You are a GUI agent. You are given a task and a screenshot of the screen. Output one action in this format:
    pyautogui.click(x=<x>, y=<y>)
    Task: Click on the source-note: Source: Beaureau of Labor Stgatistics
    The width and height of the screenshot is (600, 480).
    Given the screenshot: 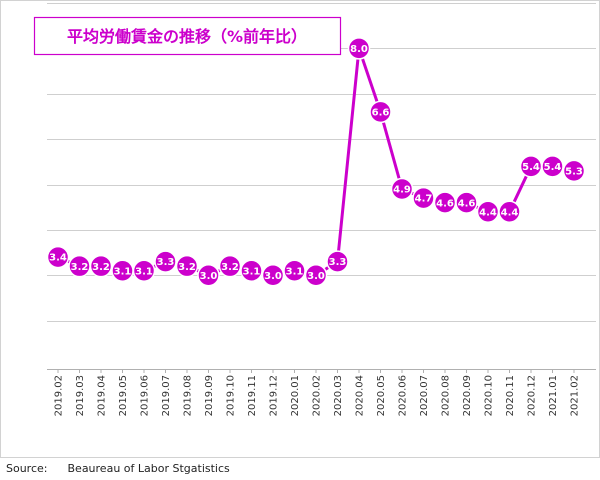 What is the action you would take?
    pyautogui.click(x=118, y=468)
    